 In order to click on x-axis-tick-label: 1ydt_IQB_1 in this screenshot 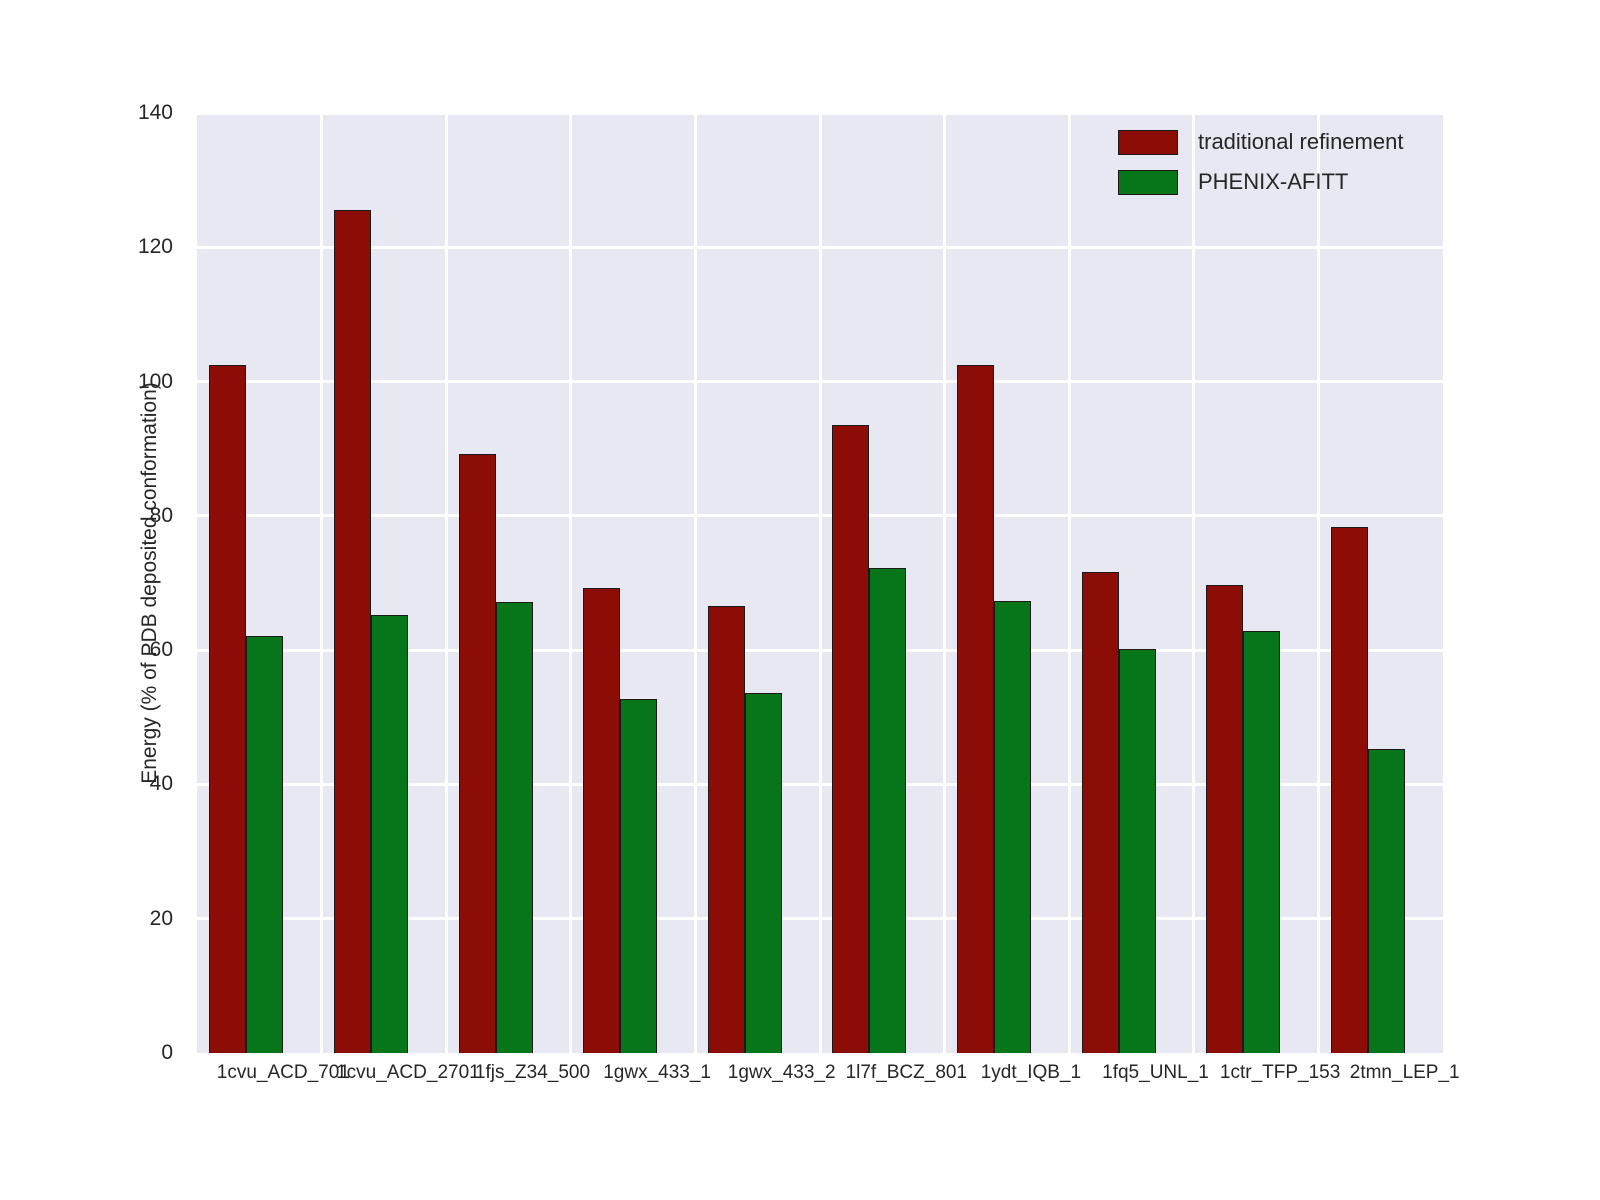, I will do `click(1031, 1072)`.